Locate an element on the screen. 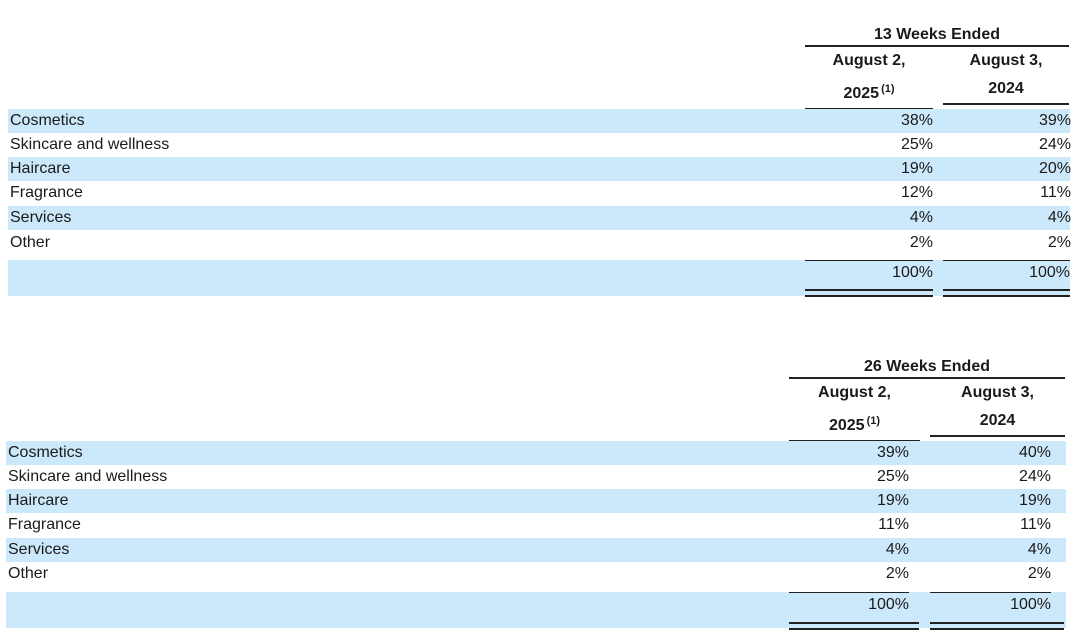  row-value: 40% is located at coordinates (1034, 452).